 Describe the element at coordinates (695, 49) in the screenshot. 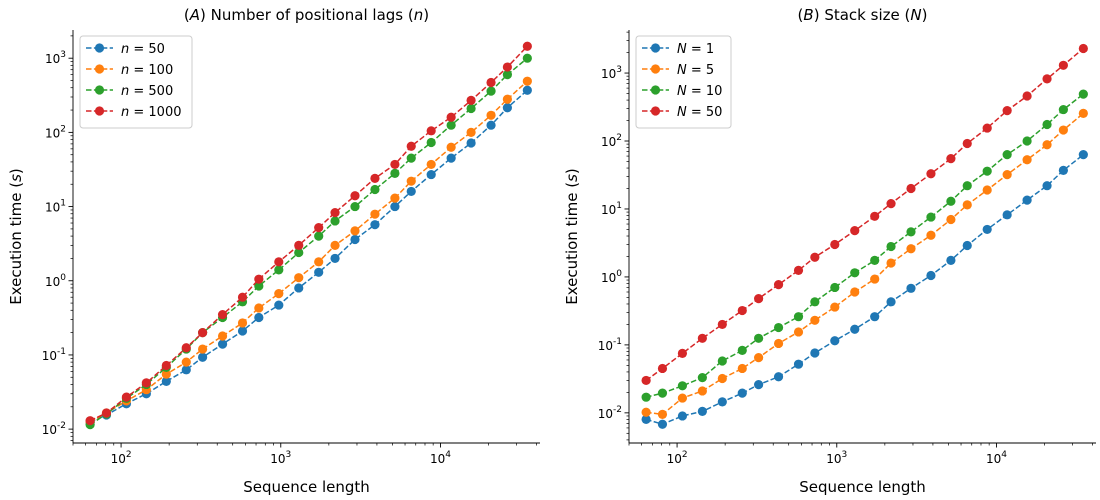

I see `legend-label: N = 1` at that location.